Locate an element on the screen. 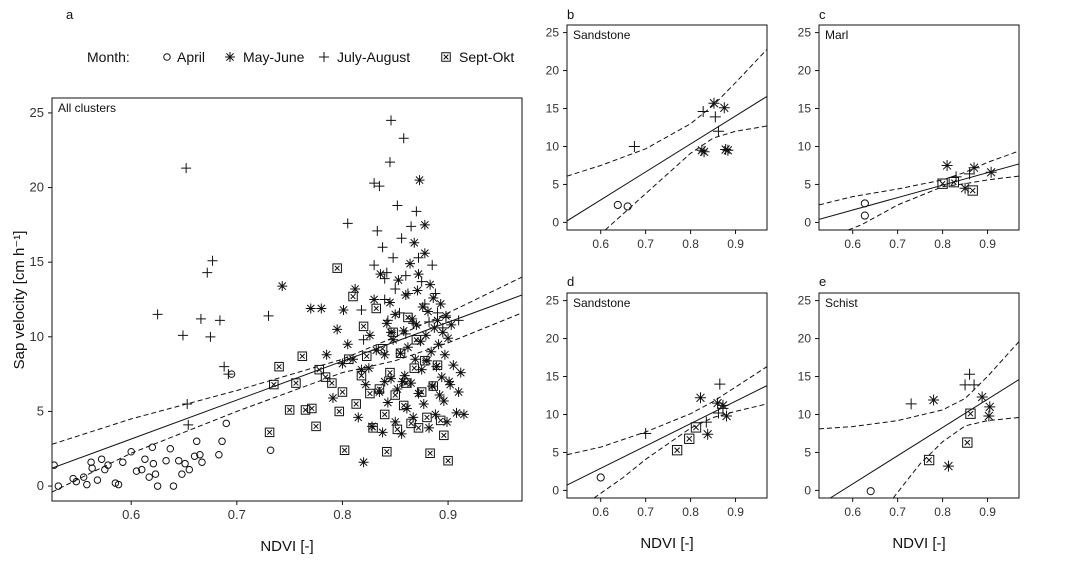  x-tick-label: 0.7 is located at coordinates (645, 512).